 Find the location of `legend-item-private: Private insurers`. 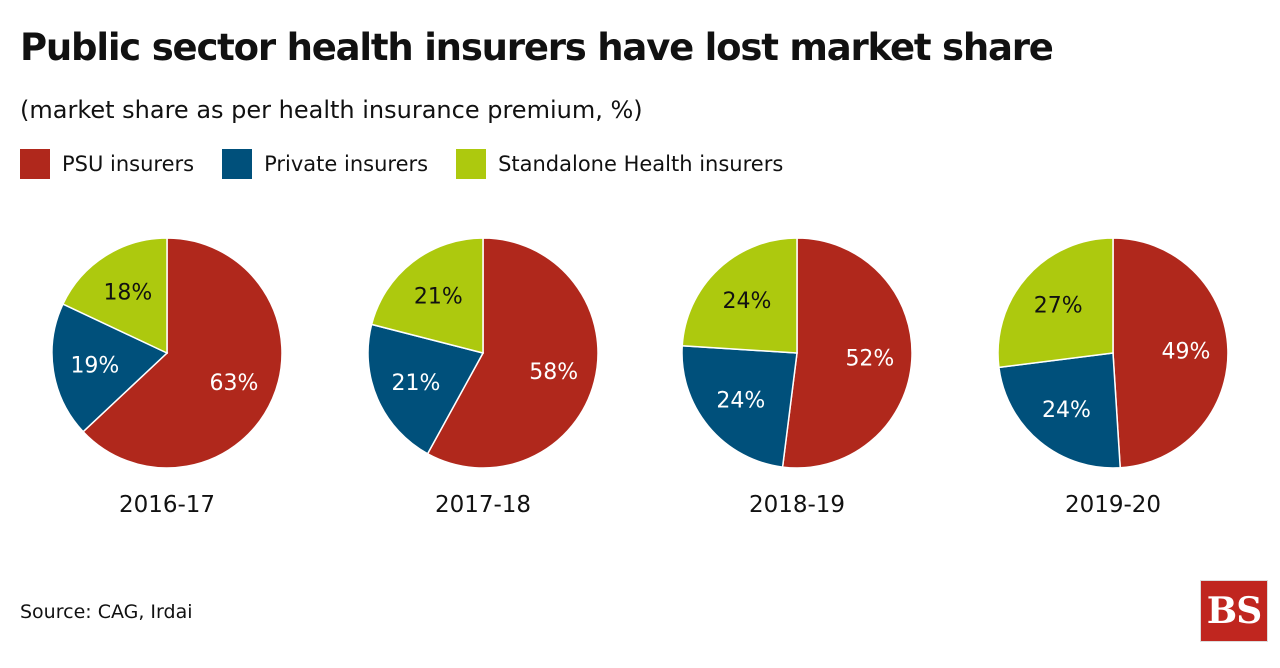

legend-item-private: Private insurers is located at coordinates (325, 164).